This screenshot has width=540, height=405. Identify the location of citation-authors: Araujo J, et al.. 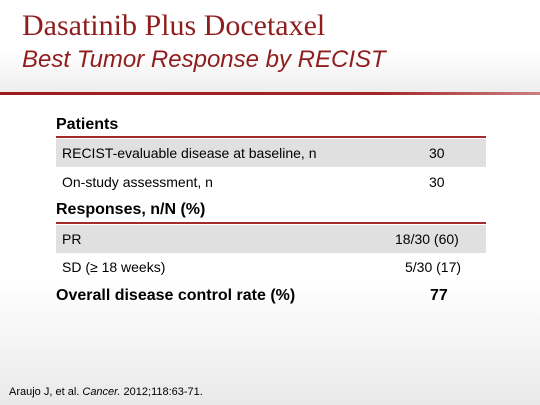
(46, 392).